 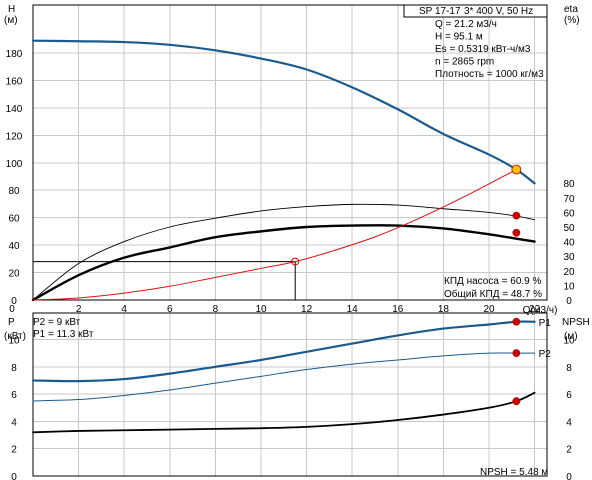 What do you see at coordinates (295, 261) in the screenshot?
I see `system-curve-point-marker` at bounding box center [295, 261].